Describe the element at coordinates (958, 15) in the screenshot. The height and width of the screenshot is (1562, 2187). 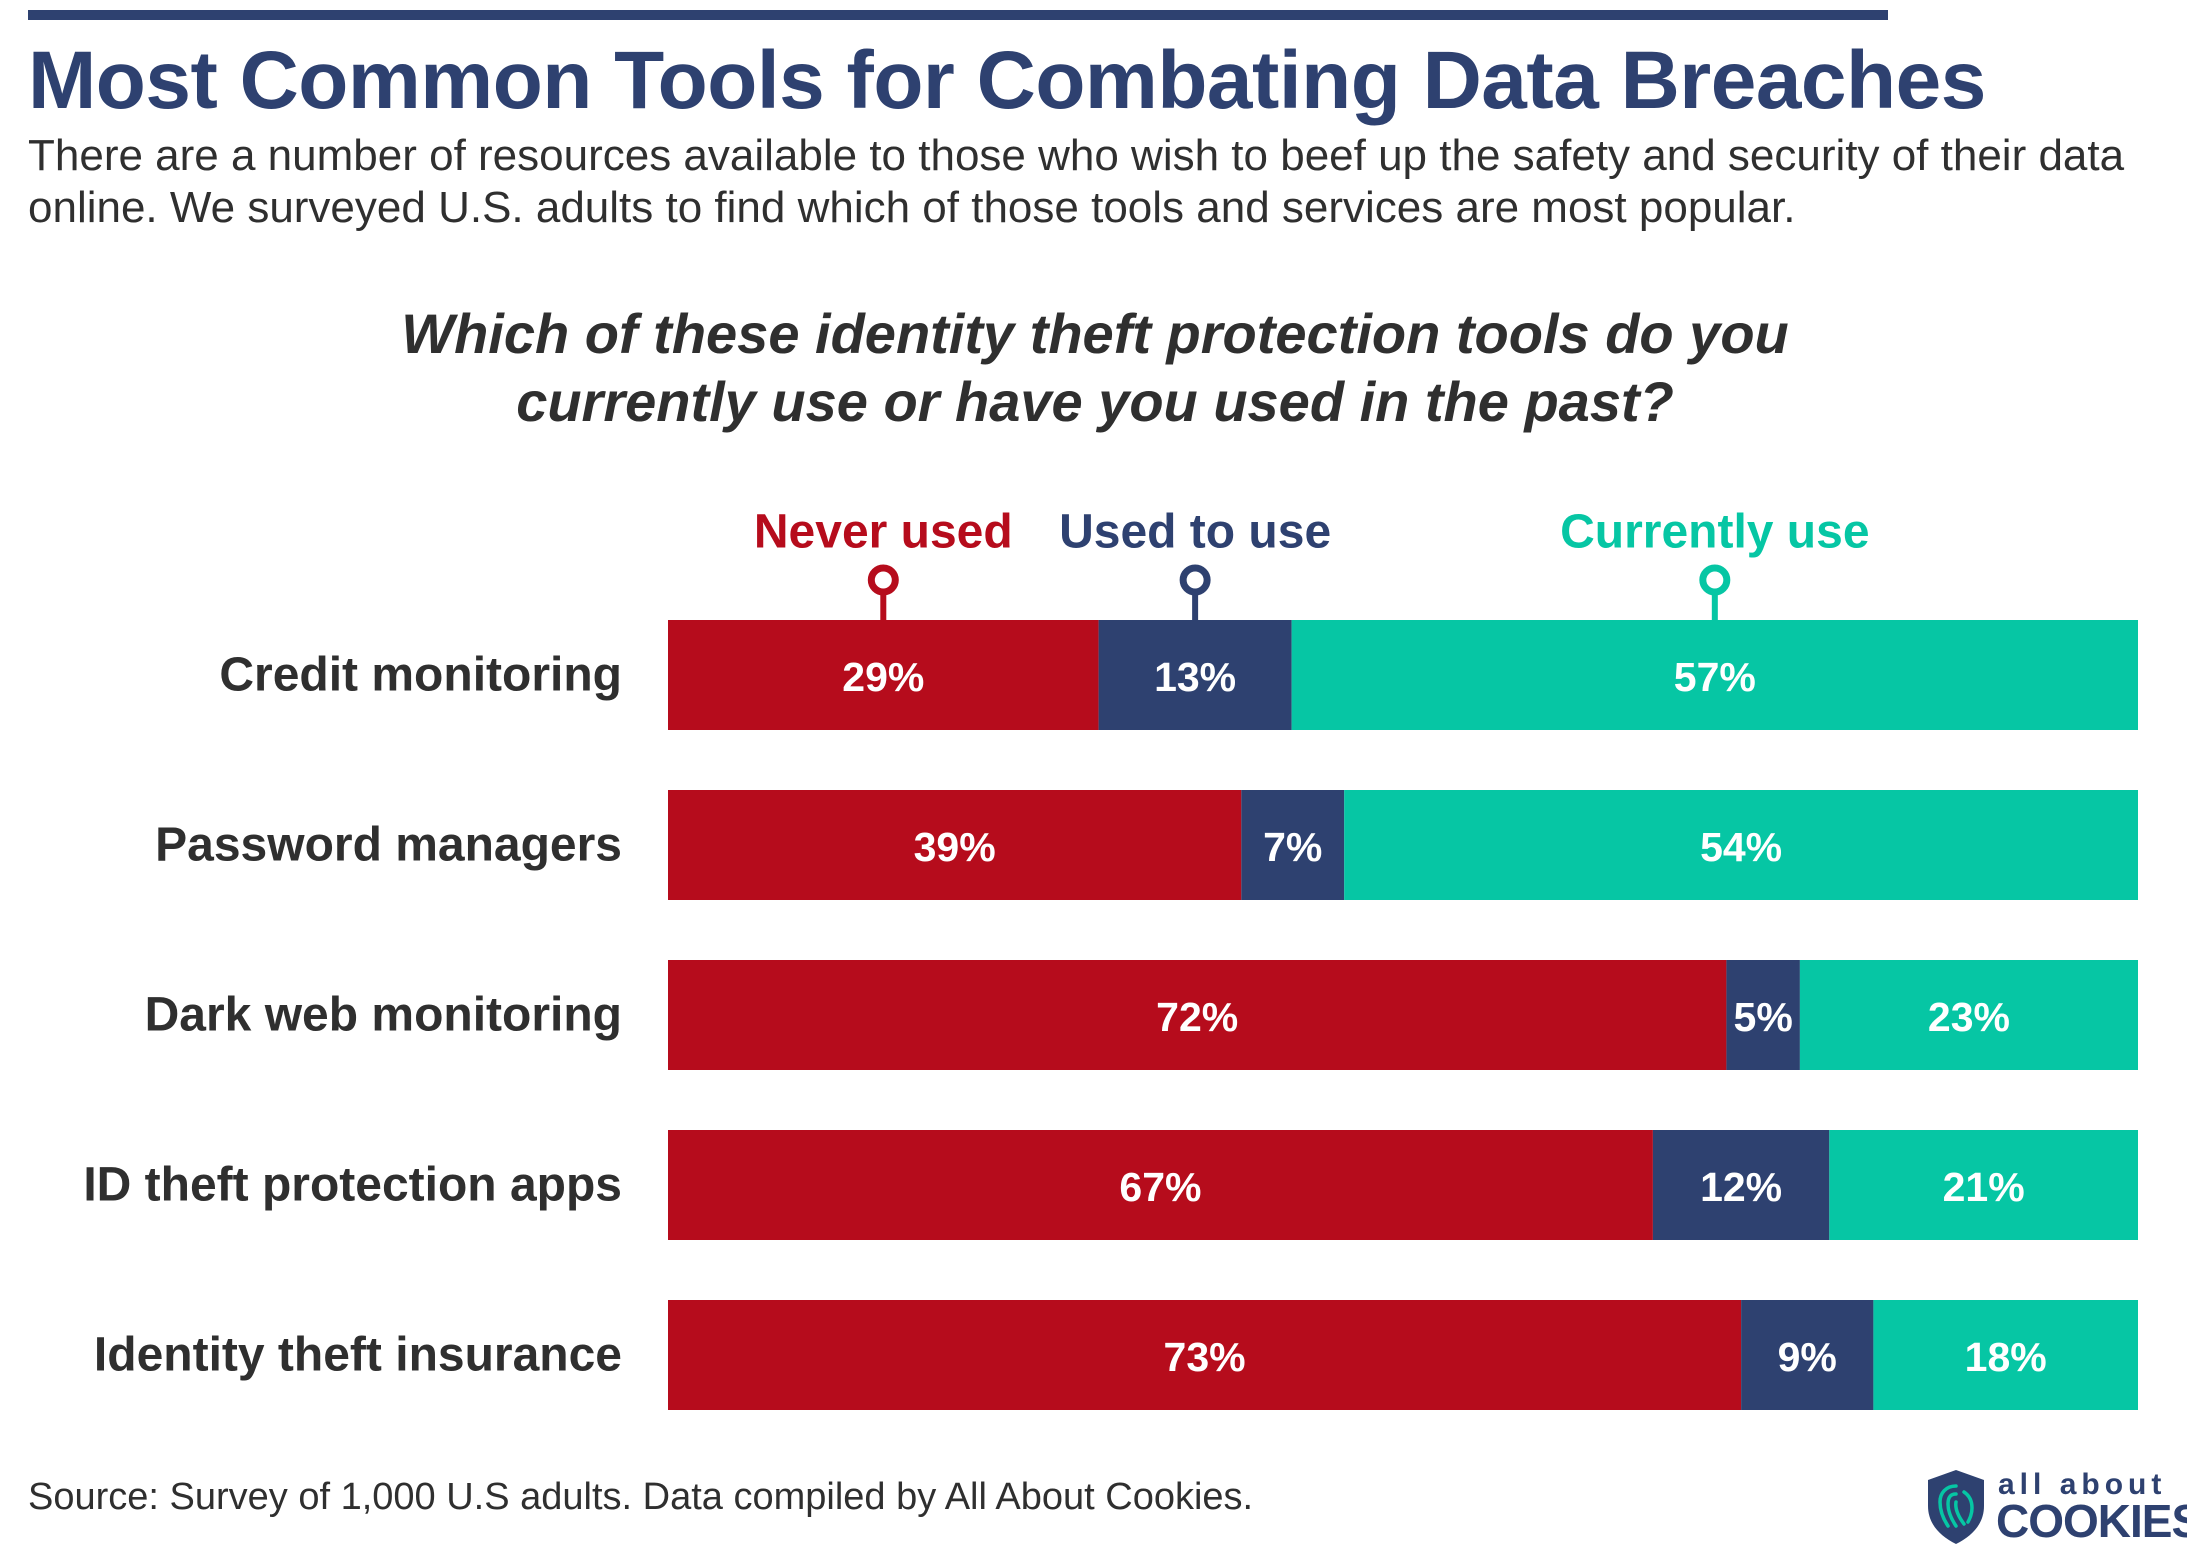
I see `top-rule` at that location.